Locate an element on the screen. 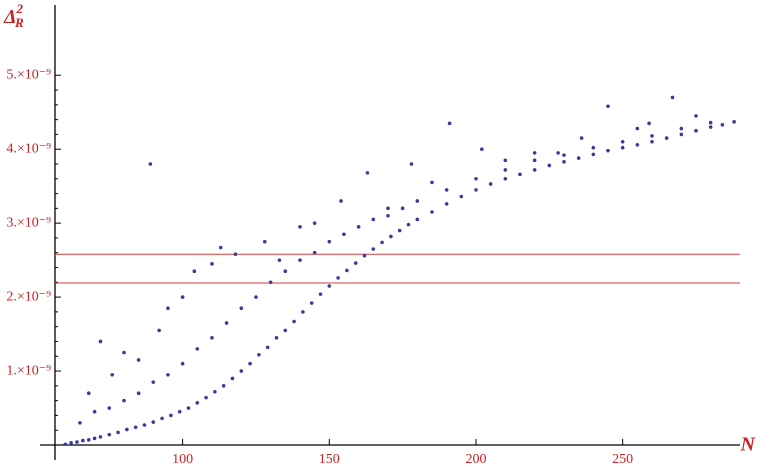  y-label-base: Δ is located at coordinates (10, 17).